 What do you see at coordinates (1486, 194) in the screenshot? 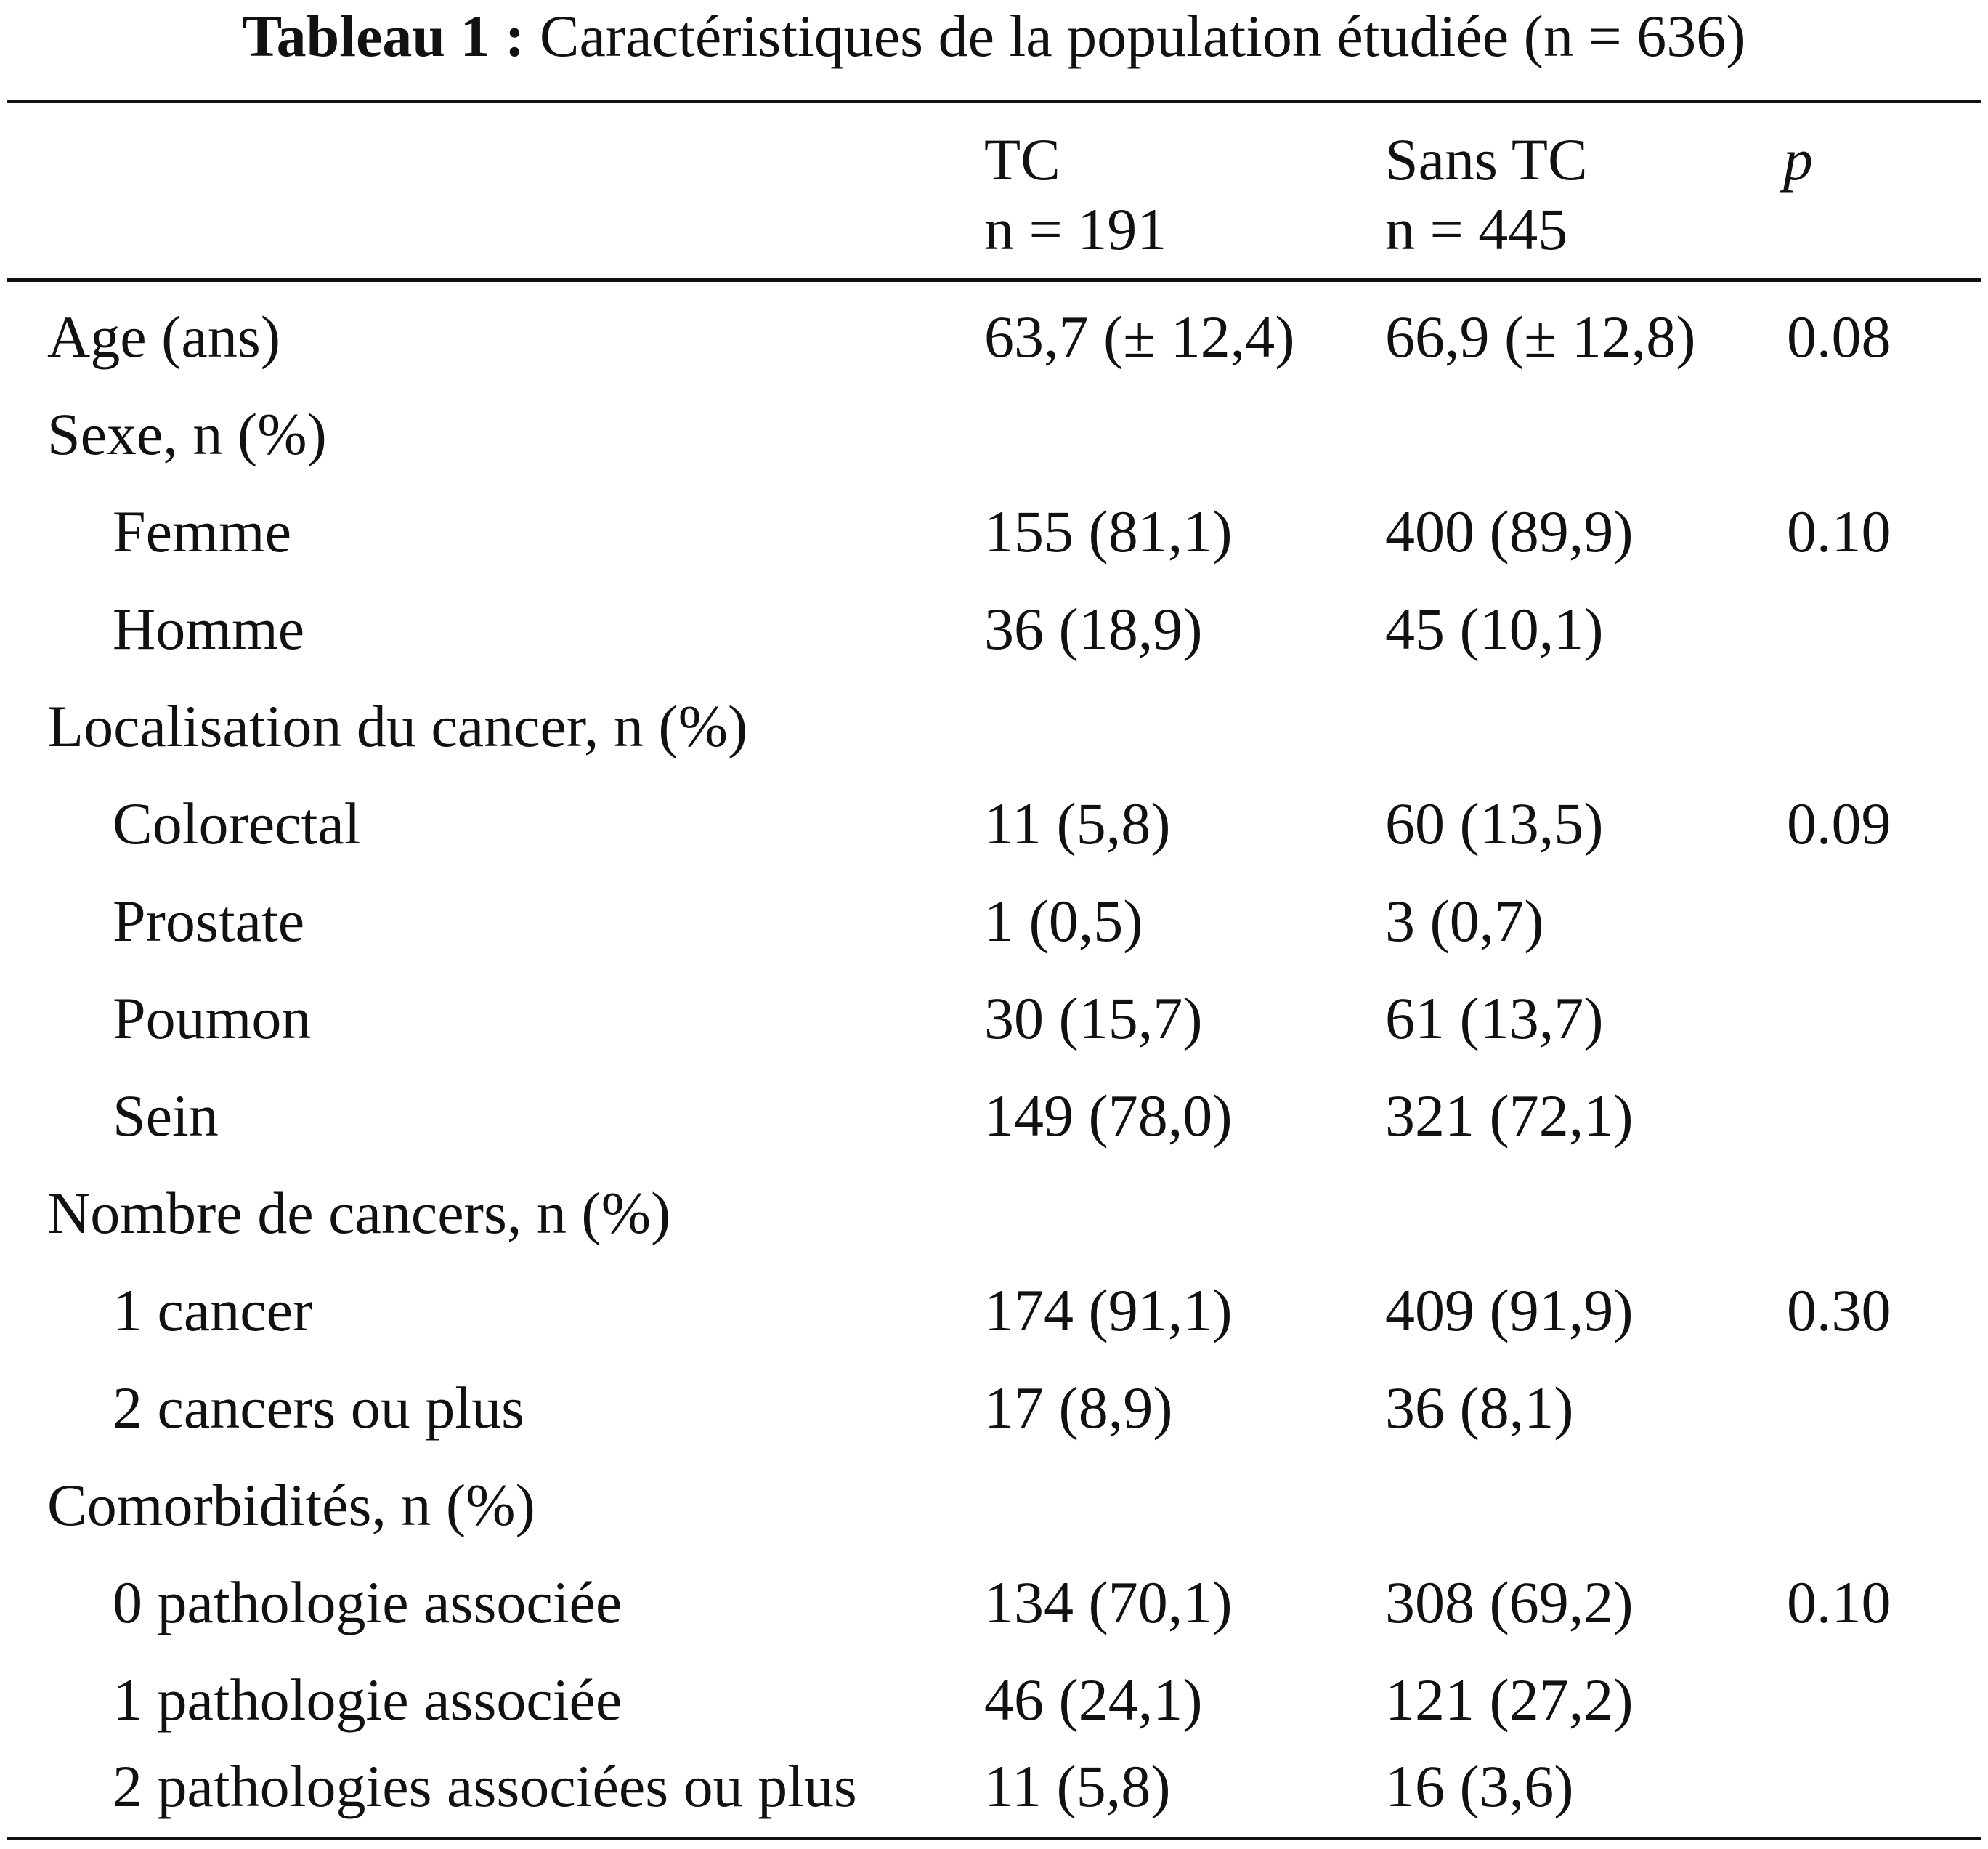
I see `column-header-sans-tc: Sans TC n = 445` at bounding box center [1486, 194].